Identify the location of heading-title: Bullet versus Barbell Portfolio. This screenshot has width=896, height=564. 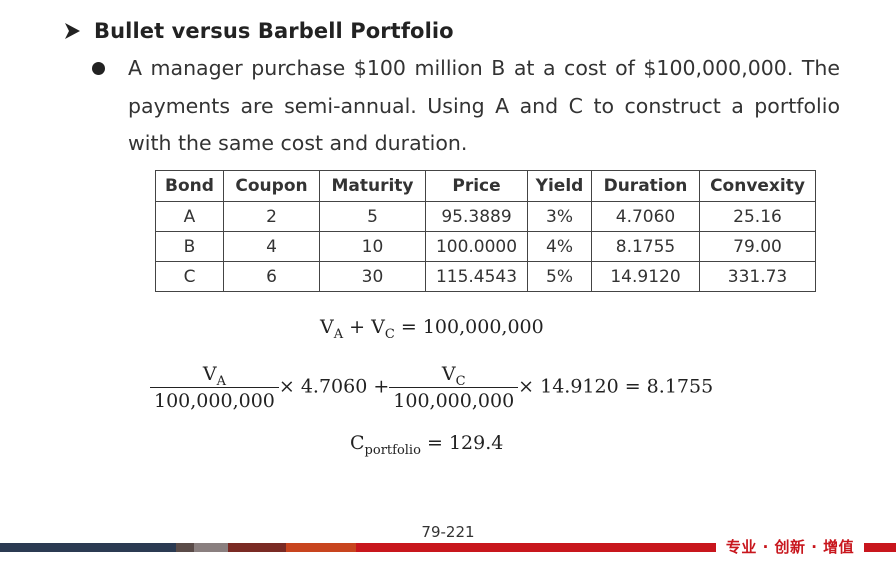
(274, 31).